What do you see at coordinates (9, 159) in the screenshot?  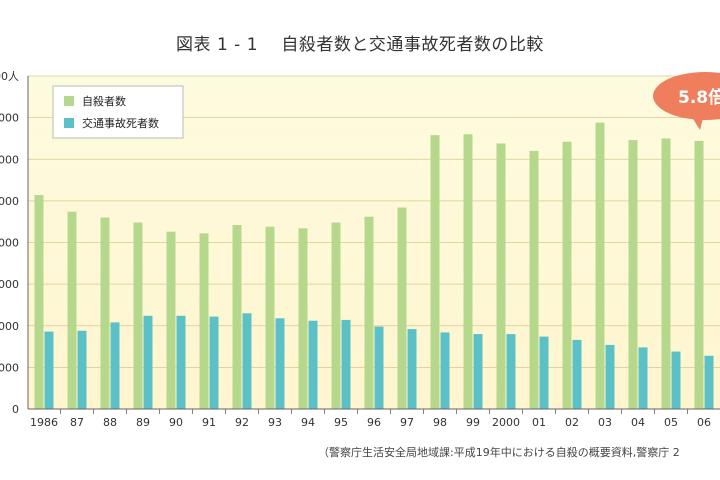 I see `y-tick-label: 30,000` at bounding box center [9, 159].